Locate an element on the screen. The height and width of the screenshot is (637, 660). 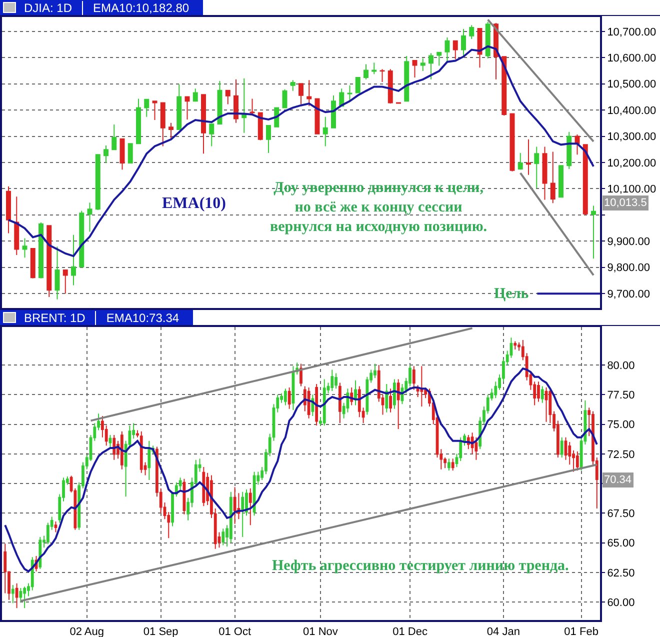
y-tick-label: 10,400.00 is located at coordinates (631, 110).